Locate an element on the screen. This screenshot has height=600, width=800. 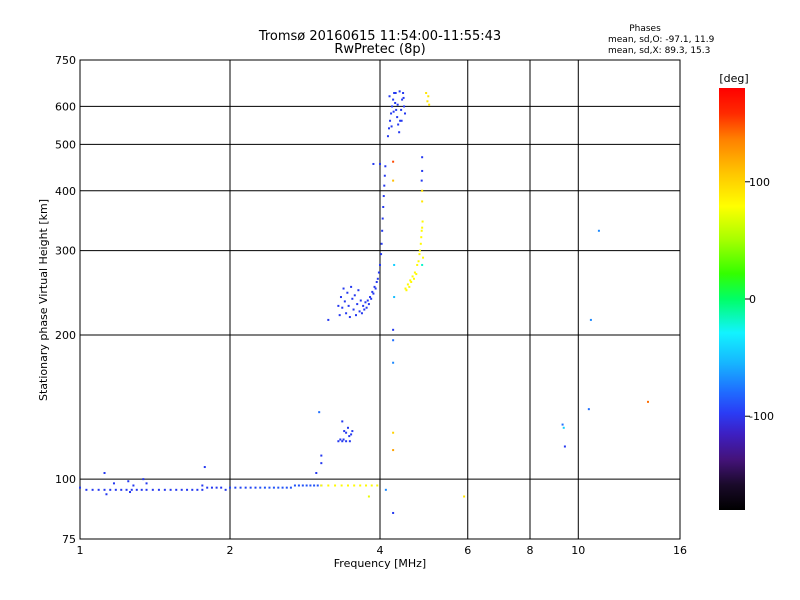
colorbar-ticks: 100 0 -100 is located at coordinates (759, 299).